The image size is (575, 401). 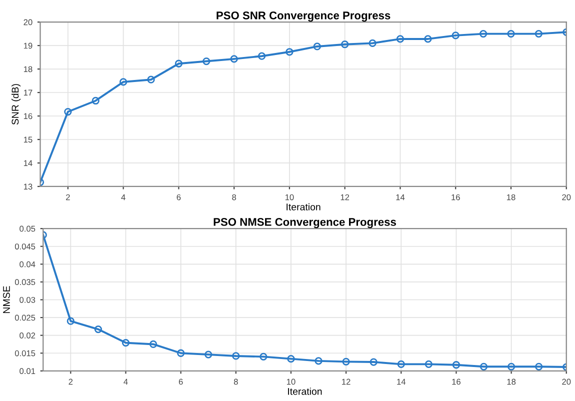 I want to click on y-tick-label: 13, so click(x=28, y=187).